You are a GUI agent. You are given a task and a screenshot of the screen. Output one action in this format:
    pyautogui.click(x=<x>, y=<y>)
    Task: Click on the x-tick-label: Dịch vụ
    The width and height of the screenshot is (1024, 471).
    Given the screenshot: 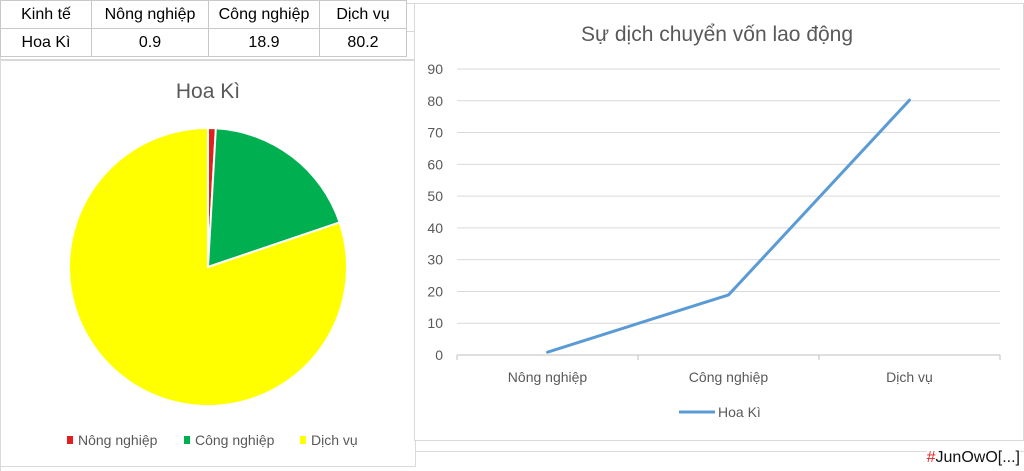 What is the action you would take?
    pyautogui.click(x=909, y=377)
    